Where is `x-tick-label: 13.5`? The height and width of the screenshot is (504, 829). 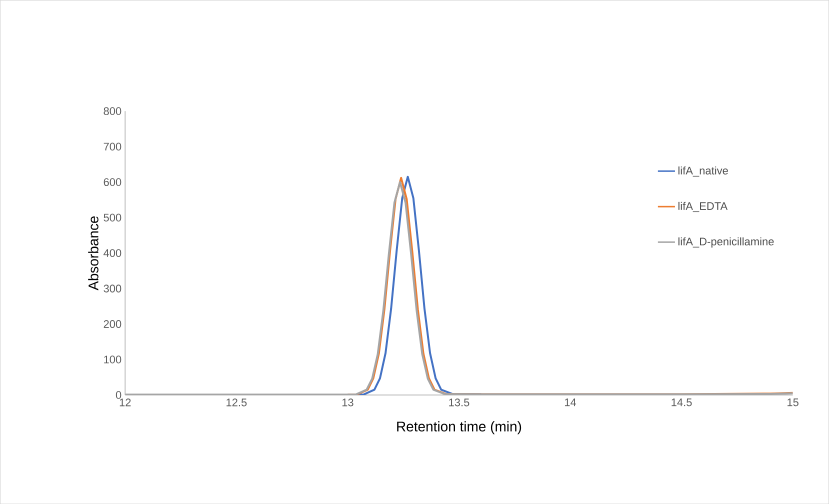
x-tick-label: 13.5 is located at coordinates (459, 402).